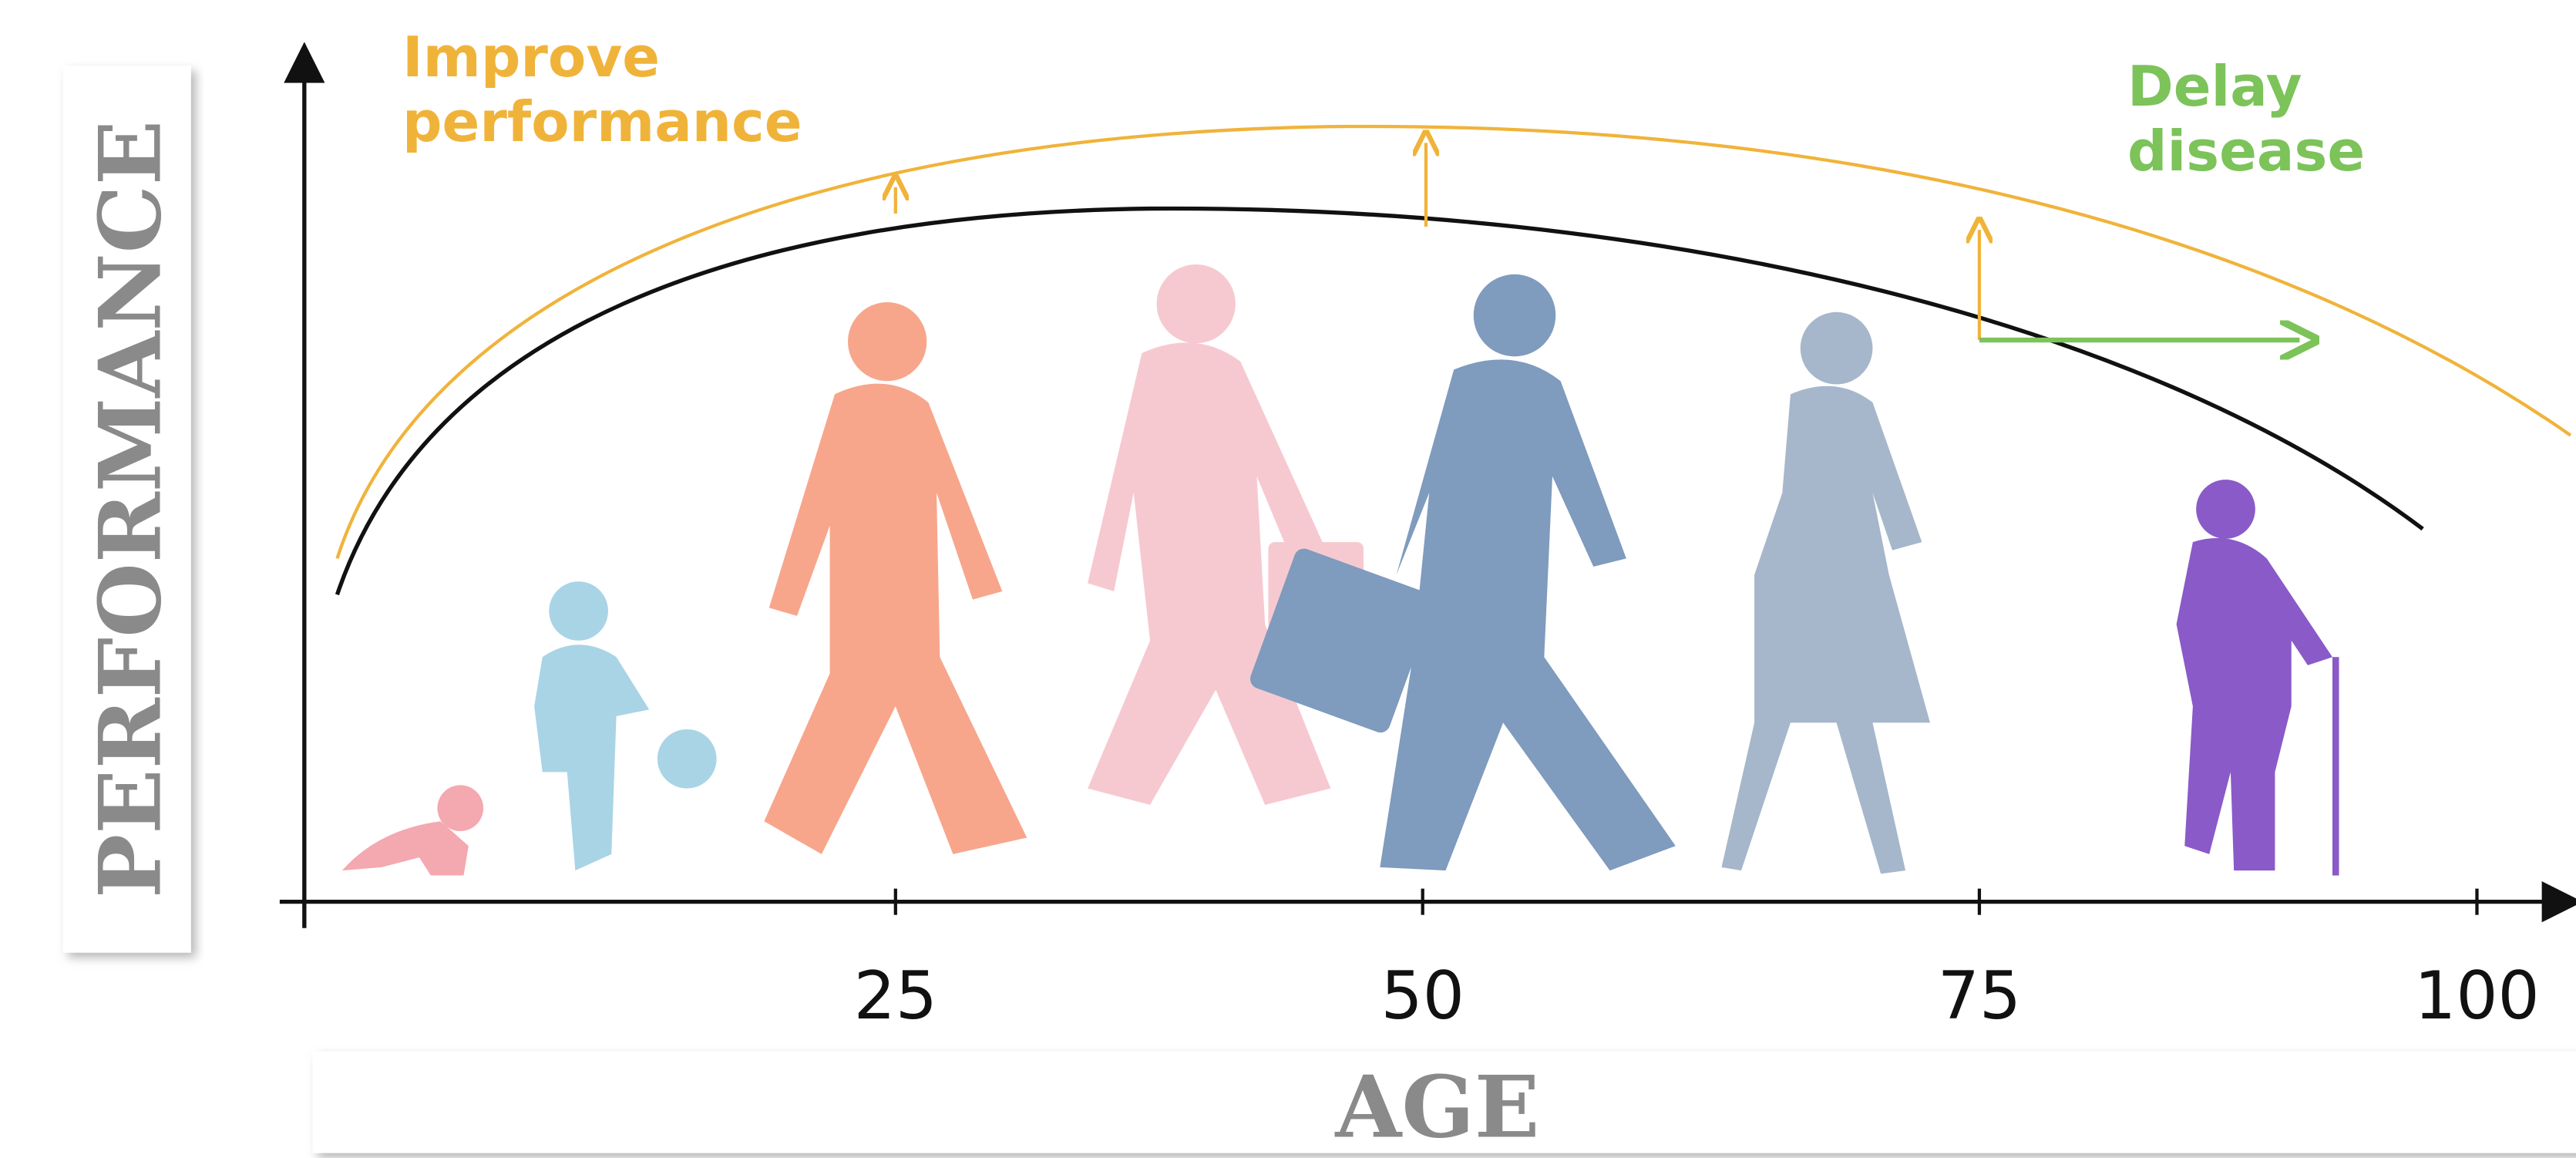 Image resolution: width=2576 pixels, height=1158 pixels. I want to click on old-man, so click(2257, 678).